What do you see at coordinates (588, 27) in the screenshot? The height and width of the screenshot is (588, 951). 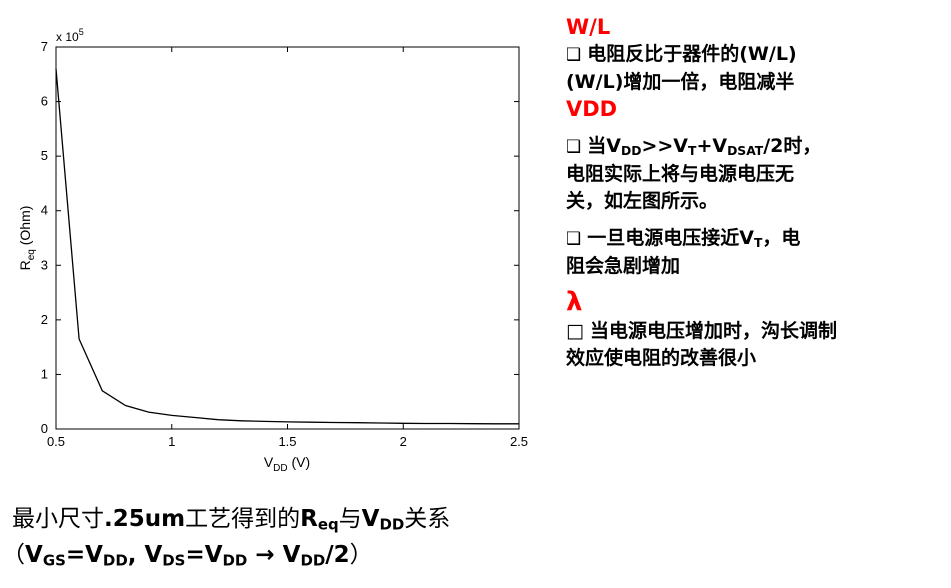 I see `heading-wl: W/L` at bounding box center [588, 27].